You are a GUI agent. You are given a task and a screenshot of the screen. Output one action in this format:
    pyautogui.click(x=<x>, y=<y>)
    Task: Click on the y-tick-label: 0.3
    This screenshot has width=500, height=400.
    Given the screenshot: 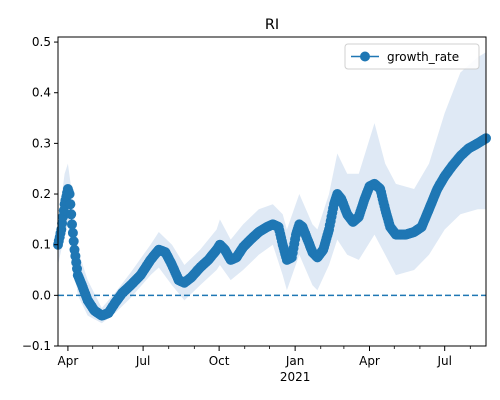 What is the action you would take?
    pyautogui.click(x=41, y=143)
    